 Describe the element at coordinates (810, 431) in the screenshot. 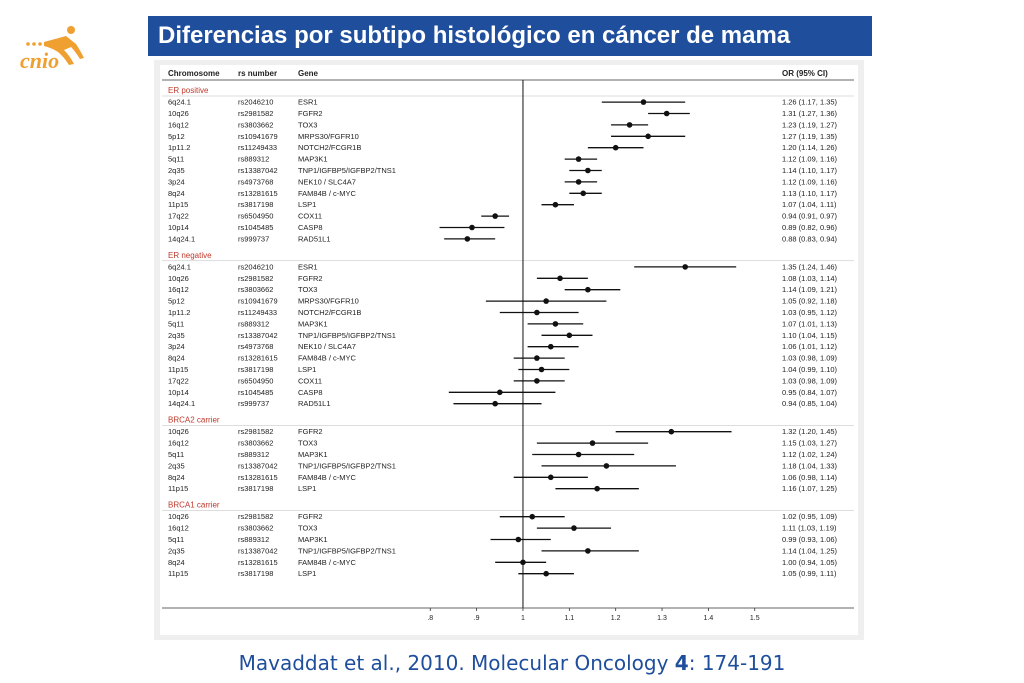

I see `row-or-label: 1.32 (1.20, 1.45)` at that location.